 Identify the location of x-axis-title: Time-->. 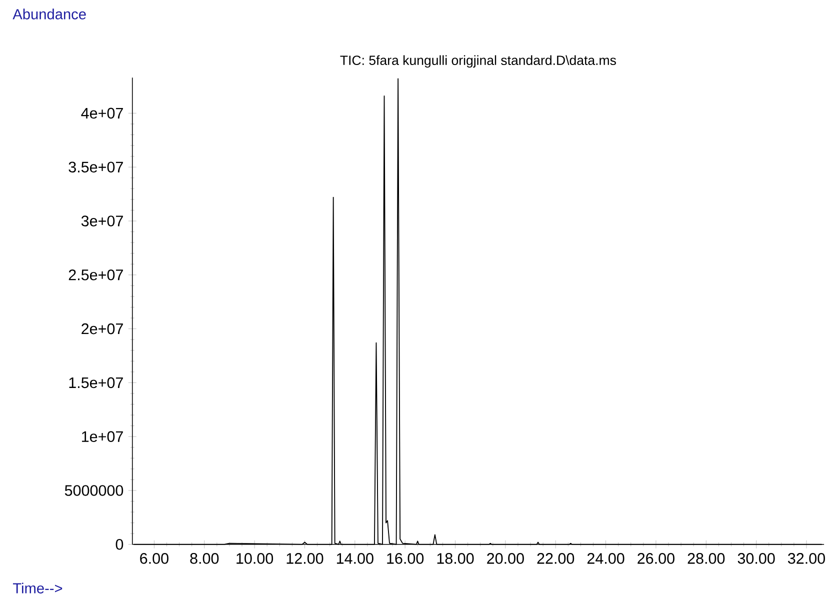
(37, 588).